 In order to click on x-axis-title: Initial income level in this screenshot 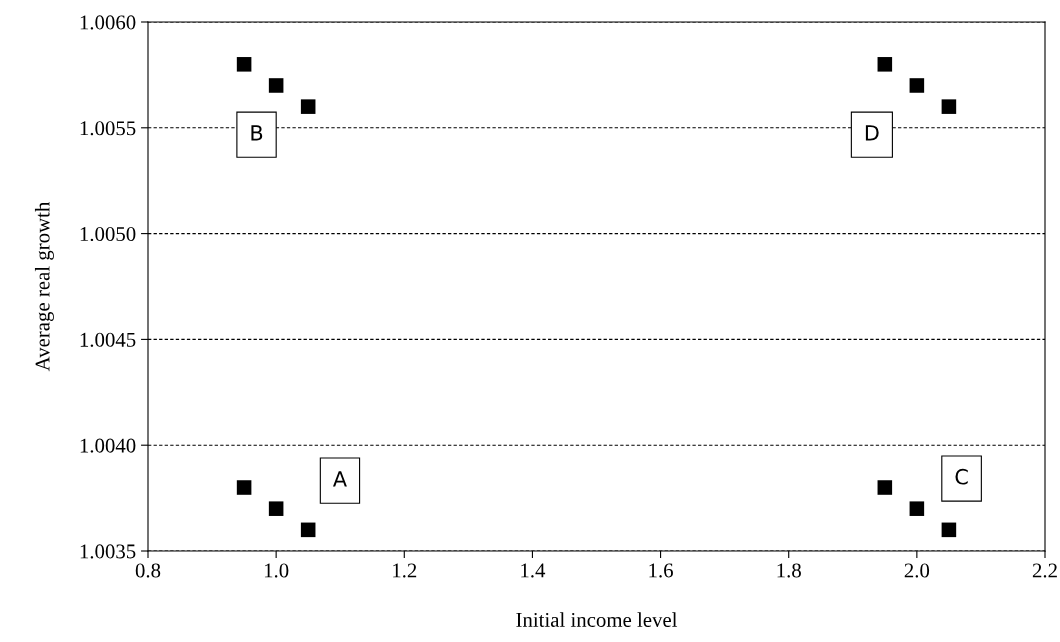, I will do `click(597, 619)`.